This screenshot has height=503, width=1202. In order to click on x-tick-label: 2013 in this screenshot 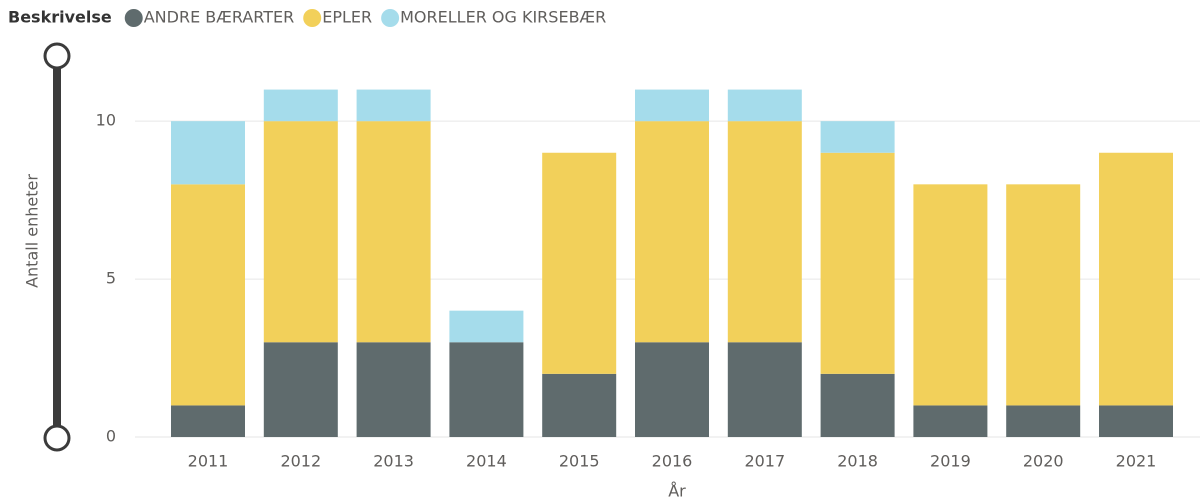, I will do `click(393, 461)`.